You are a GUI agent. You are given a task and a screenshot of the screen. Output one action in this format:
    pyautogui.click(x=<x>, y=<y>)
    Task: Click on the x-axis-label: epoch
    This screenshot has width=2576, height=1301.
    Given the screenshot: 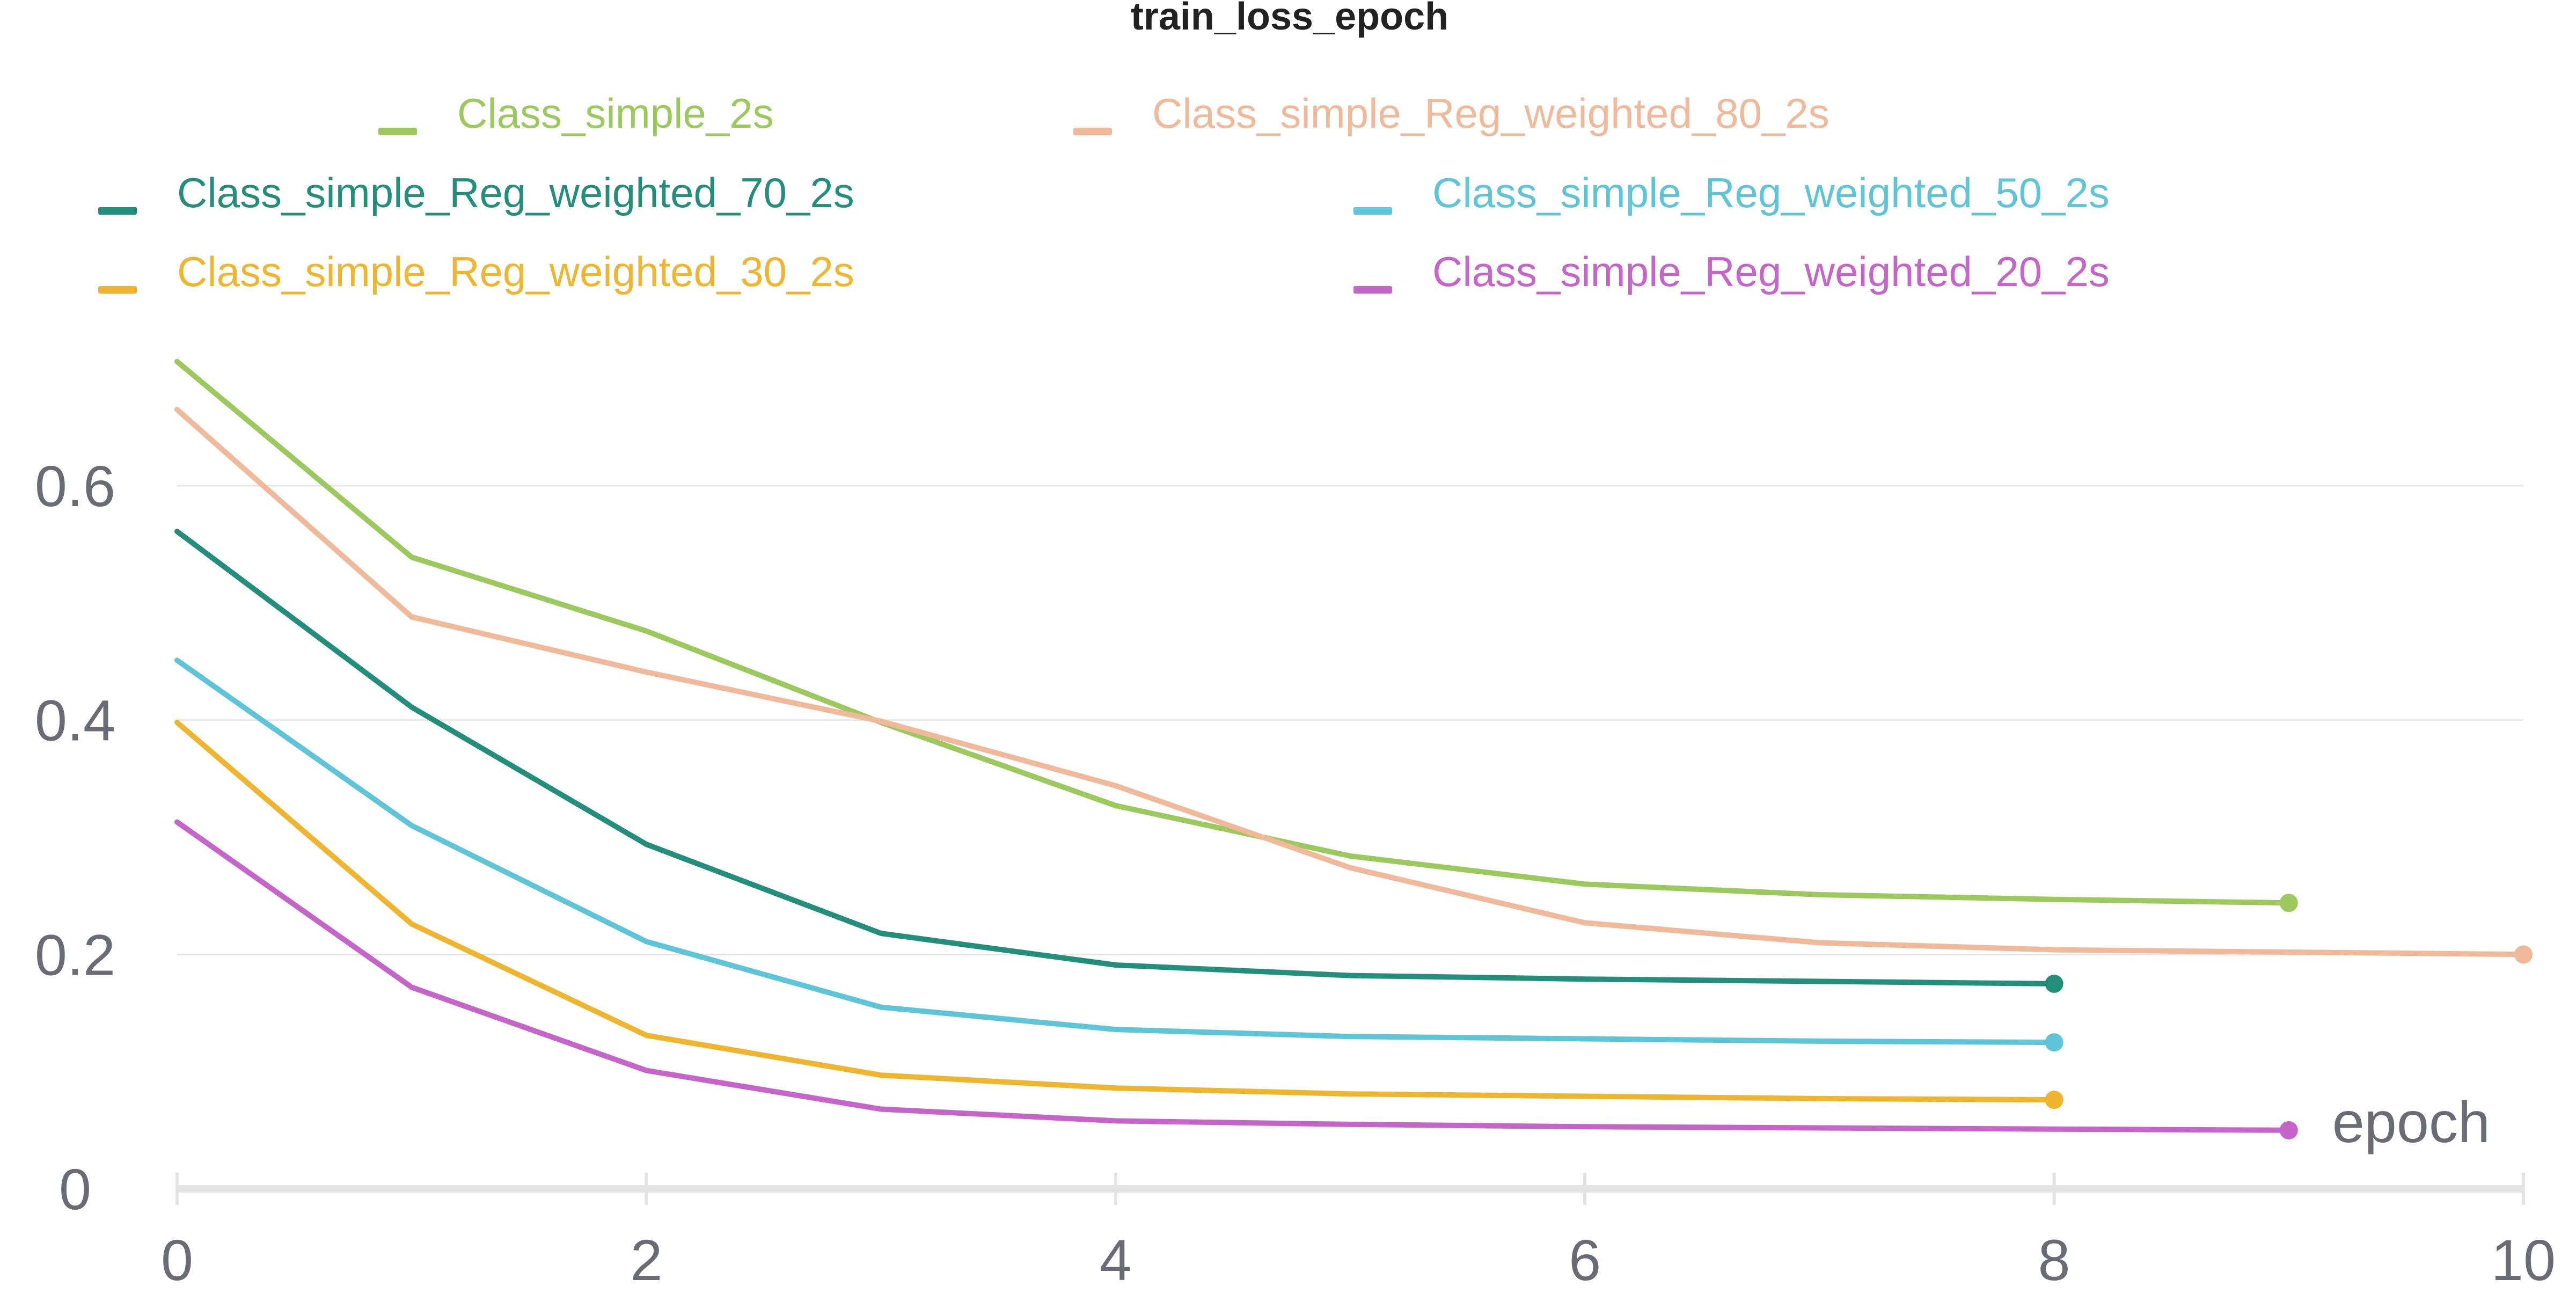 What is the action you would take?
    pyautogui.click(x=2411, y=1122)
    